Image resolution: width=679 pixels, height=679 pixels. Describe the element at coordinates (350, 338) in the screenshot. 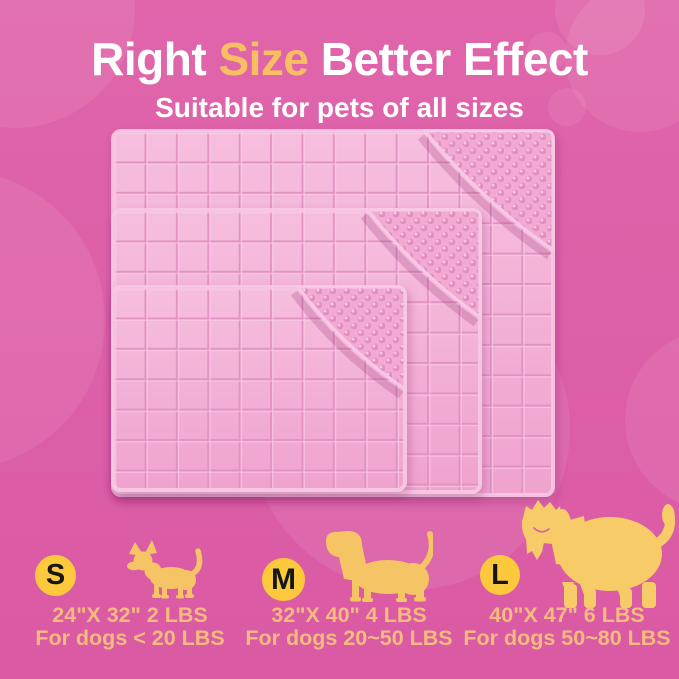

I see `folded-corner-small` at that location.